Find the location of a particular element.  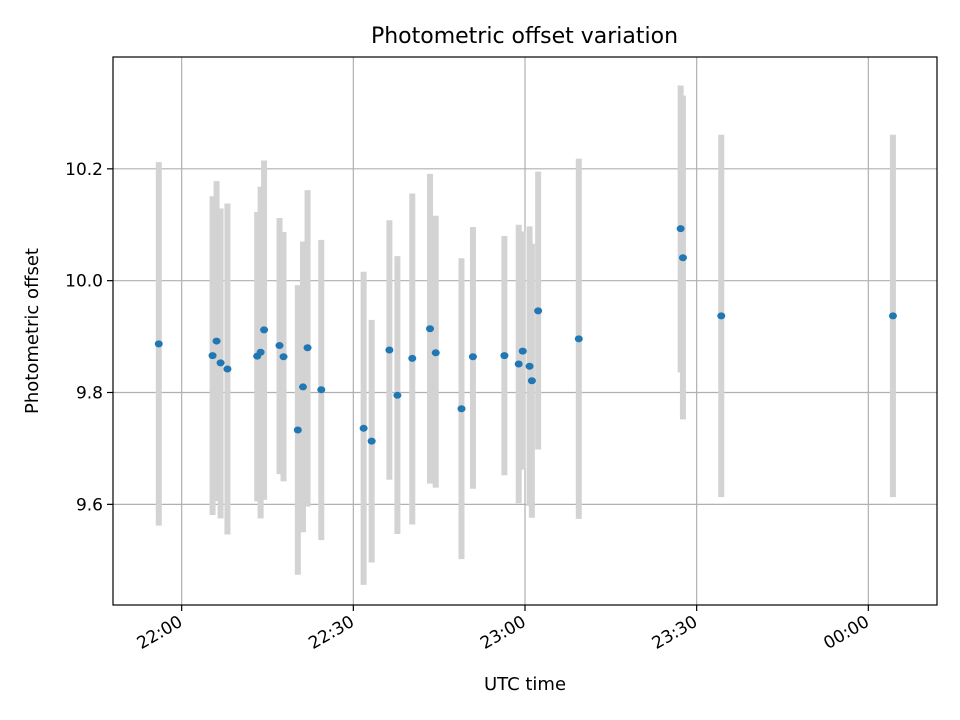

x-axis-label: UTC time is located at coordinates (525, 684).